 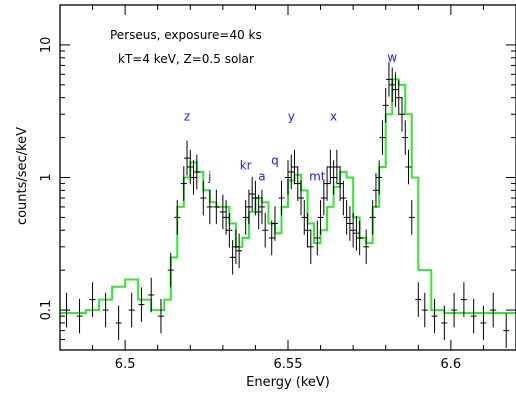 I want to click on line-label-a: a, so click(x=261, y=176).